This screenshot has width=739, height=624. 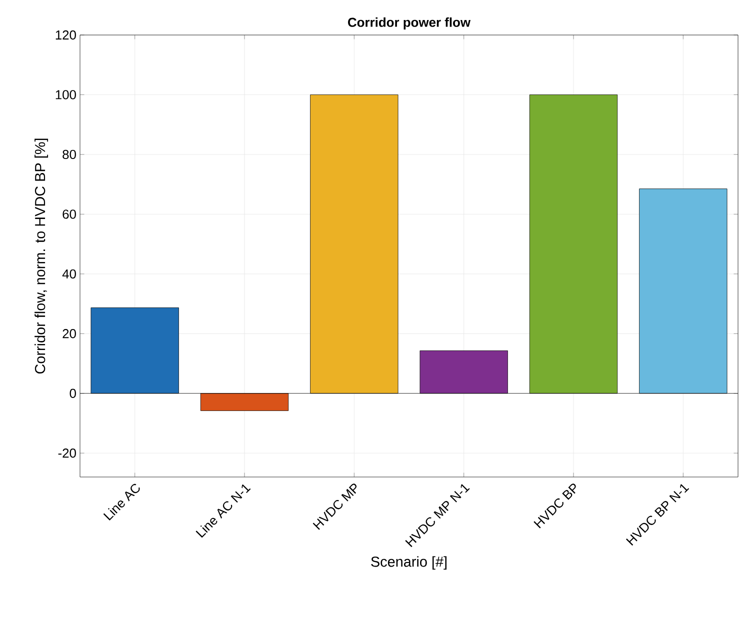 I want to click on y-tick-label: 20, so click(x=69, y=333).